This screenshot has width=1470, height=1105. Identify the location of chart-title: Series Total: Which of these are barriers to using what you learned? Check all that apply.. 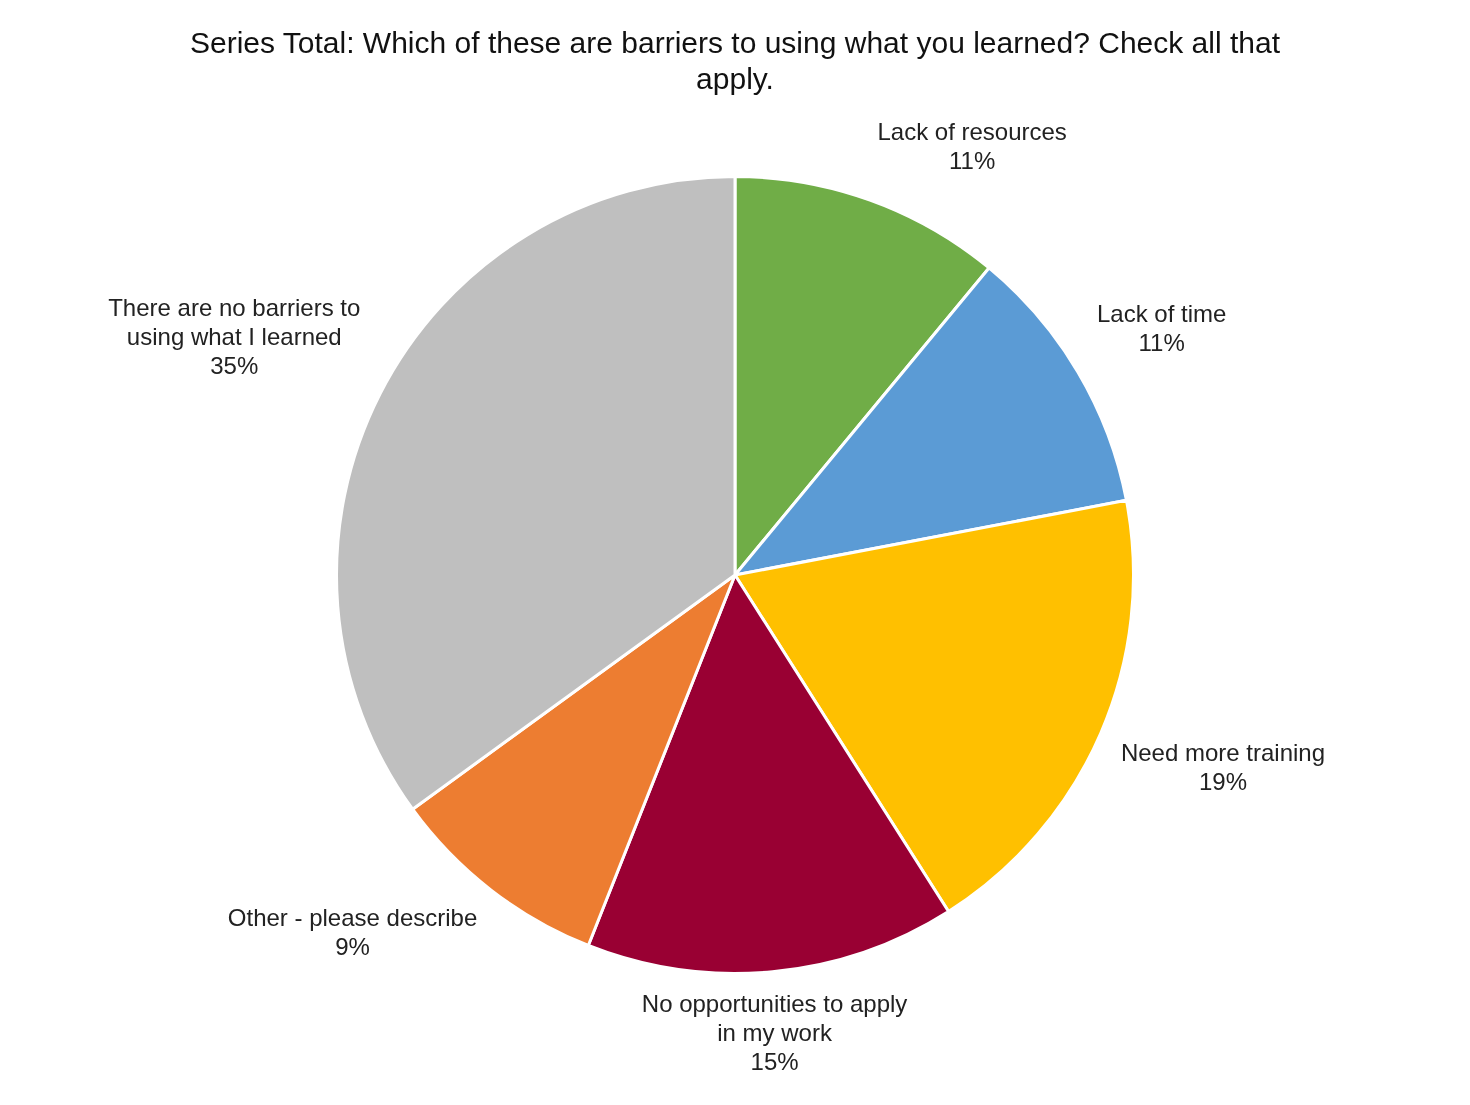
(735, 61).